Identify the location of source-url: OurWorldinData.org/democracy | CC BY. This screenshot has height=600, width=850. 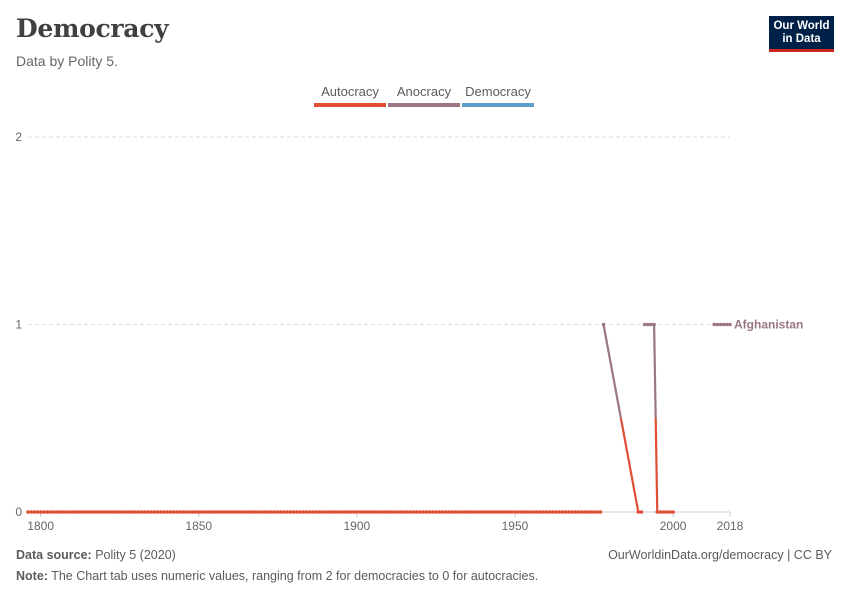
(720, 555).